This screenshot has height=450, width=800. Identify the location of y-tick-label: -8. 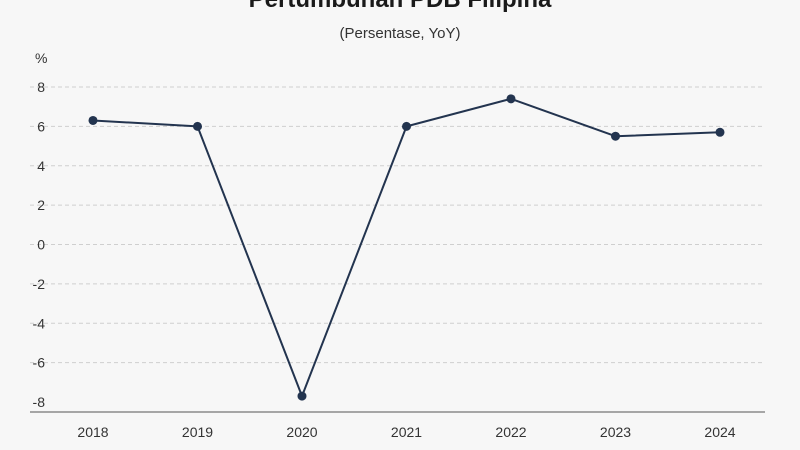
(39, 402).